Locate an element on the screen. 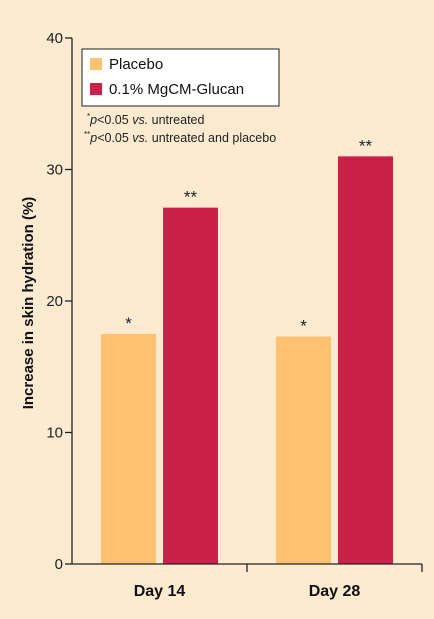 The width and height of the screenshot is (434, 619). note-single-star: *p<0.05 vs. untreated is located at coordinates (146, 119).